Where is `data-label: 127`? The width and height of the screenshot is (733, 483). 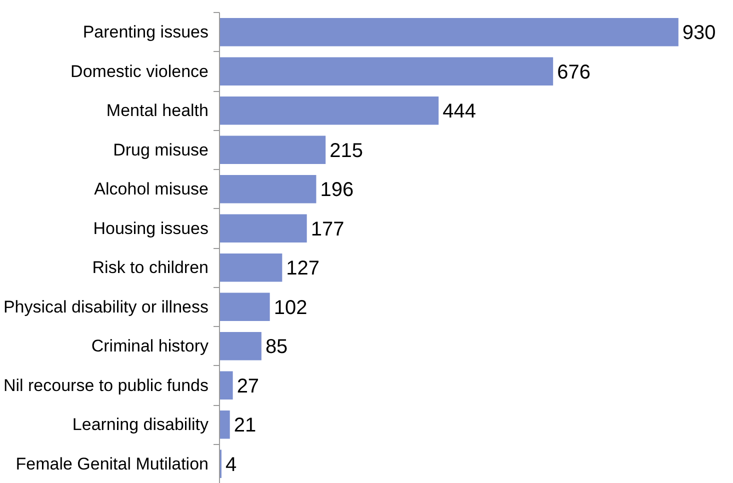 data-label: 127 is located at coordinates (303, 269).